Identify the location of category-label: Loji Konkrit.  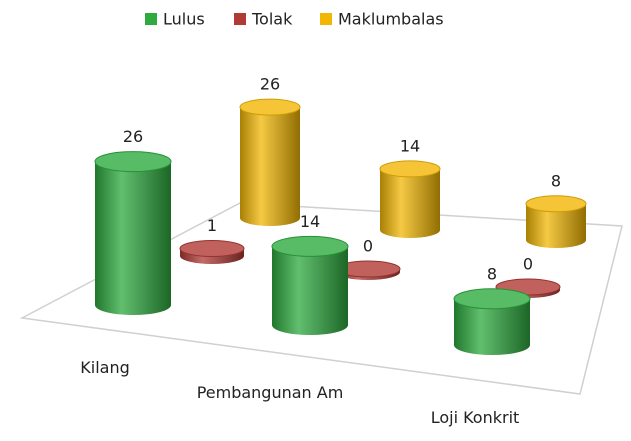
(475, 417).